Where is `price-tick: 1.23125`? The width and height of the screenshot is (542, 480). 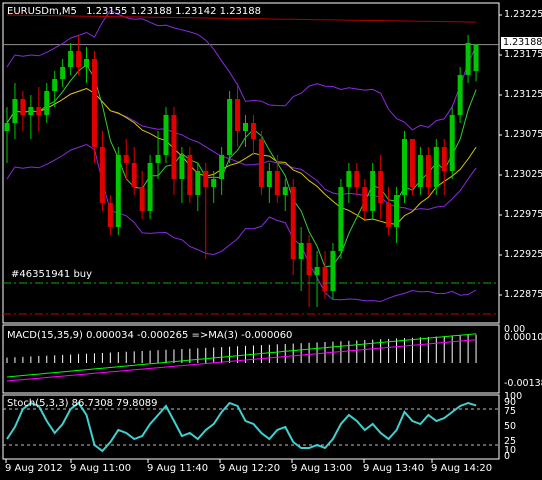 price-tick: 1.23125 is located at coordinates (523, 94).